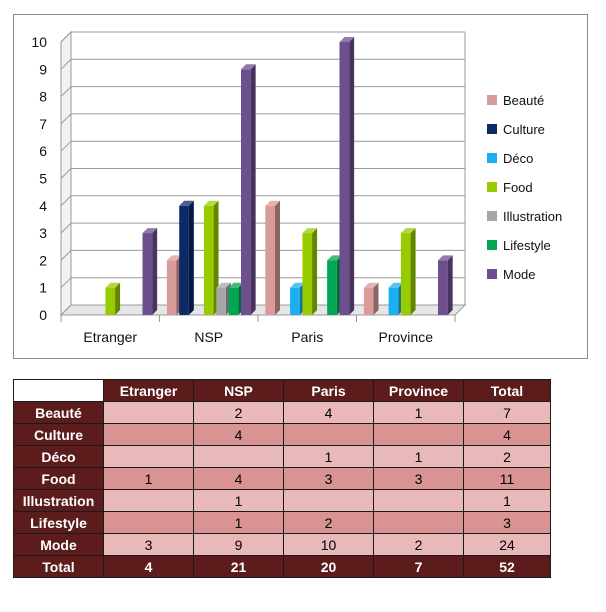  Describe the element at coordinates (58, 412) in the screenshot. I see `row-header: Beauté` at that location.